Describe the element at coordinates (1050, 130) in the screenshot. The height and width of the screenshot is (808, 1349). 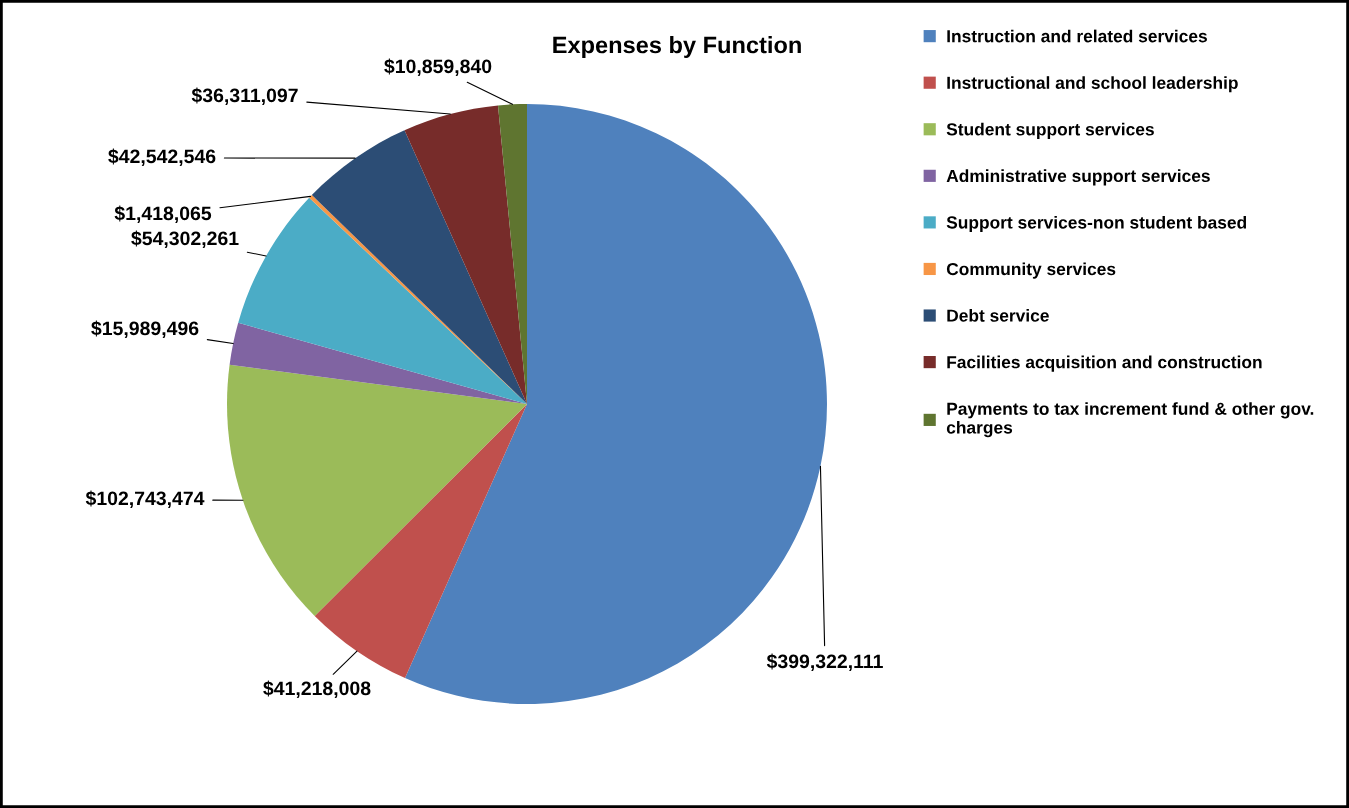
I see `legend-label: Student support services` at that location.